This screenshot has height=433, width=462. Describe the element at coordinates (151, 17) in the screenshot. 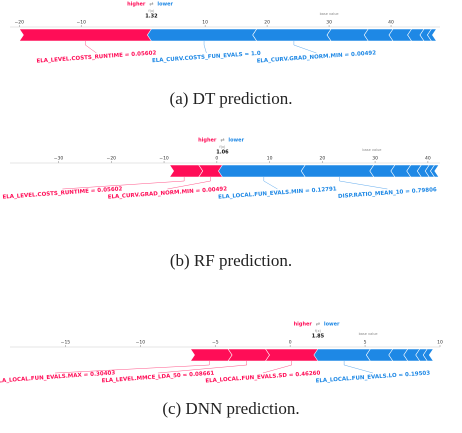

I see `fx-value: 1.32` at that location.